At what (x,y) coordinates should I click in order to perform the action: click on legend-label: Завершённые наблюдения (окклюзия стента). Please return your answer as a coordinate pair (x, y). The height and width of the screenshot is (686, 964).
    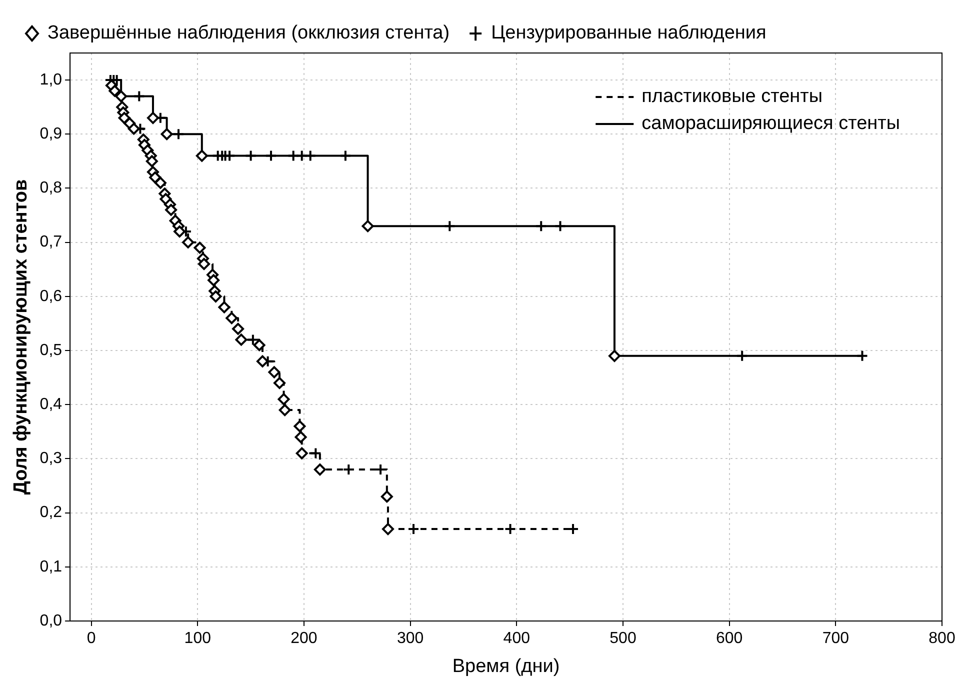
    Looking at the image, I should click on (249, 33).